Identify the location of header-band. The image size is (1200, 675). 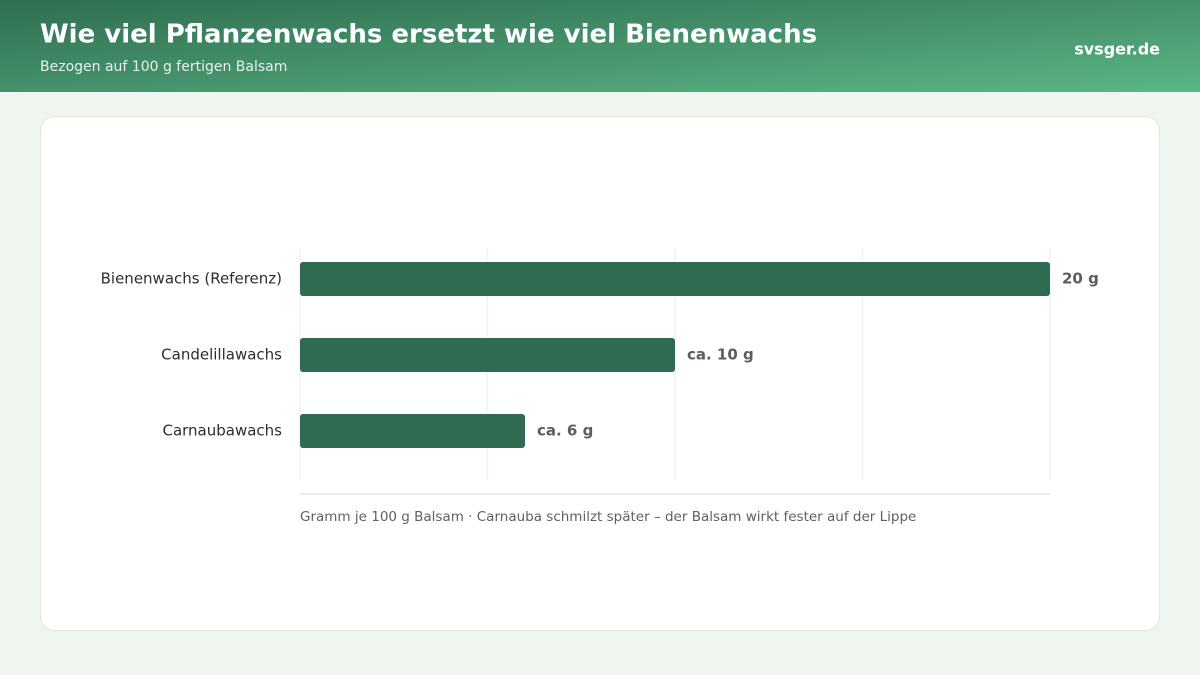
(600, 46).